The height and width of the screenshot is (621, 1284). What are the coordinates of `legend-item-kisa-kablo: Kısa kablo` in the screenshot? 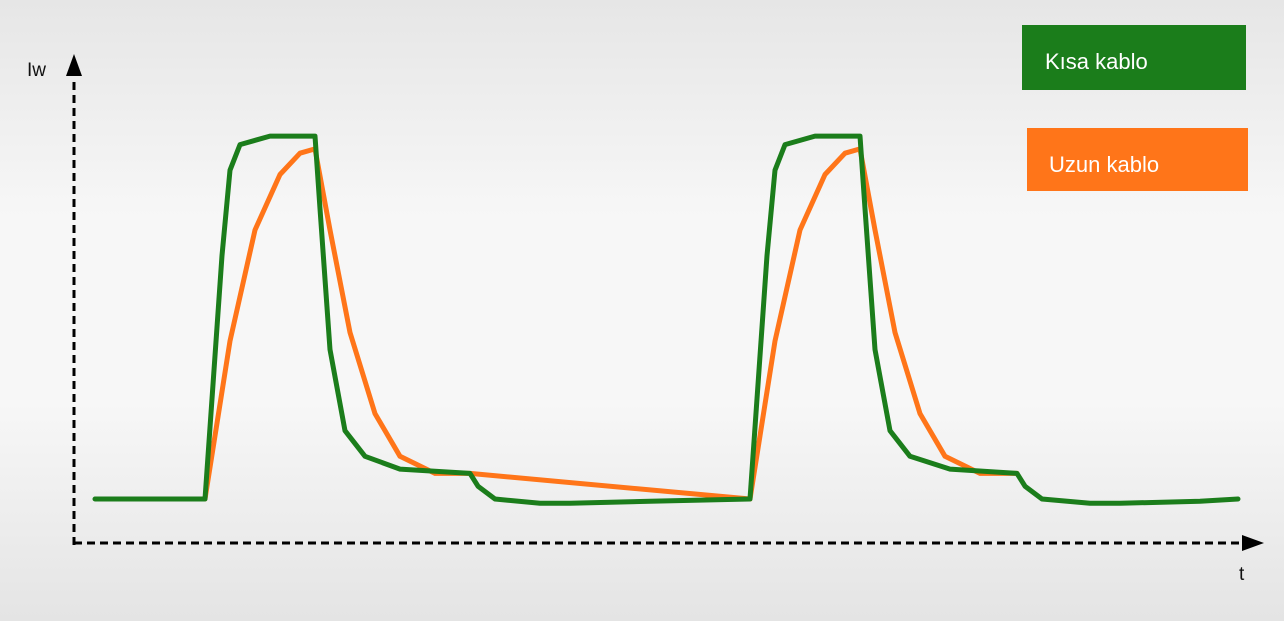 It's located at (1134, 57).